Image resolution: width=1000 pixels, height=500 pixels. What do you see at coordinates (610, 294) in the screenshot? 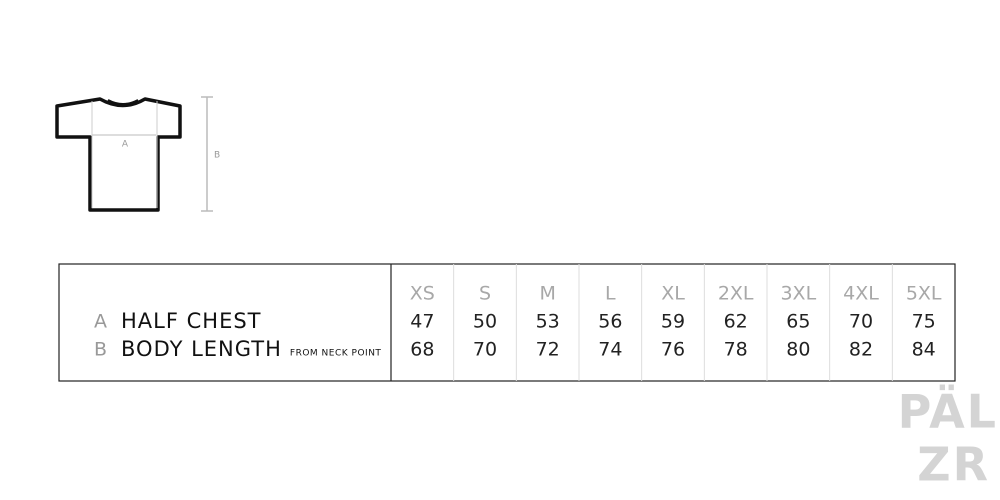
I see `size-header: L` at bounding box center [610, 294].